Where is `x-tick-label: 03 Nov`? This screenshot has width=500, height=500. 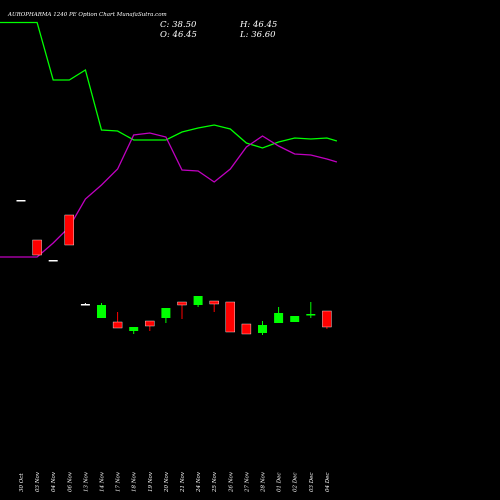
x-tick-label: 03 Nov is located at coordinates (38, 481).